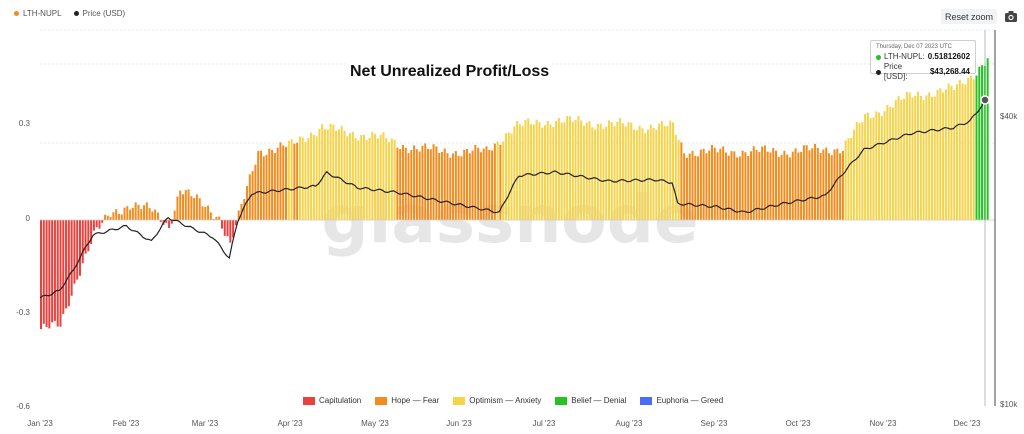 The image size is (1024, 434). I want to click on x-tick-label: Feb '23, so click(126, 423).